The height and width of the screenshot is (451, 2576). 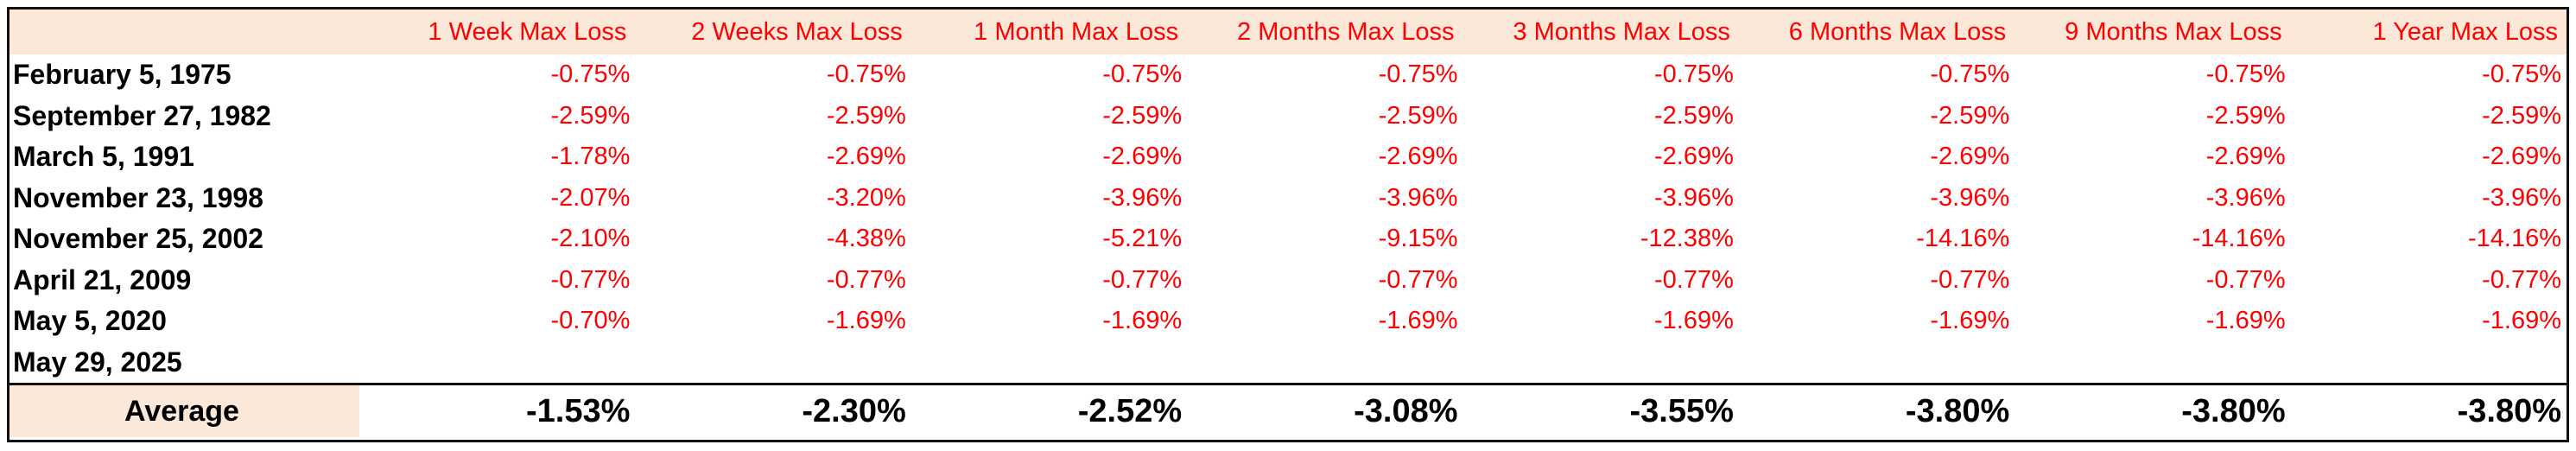 What do you see at coordinates (1418, 239) in the screenshot?
I see `loss-value-cell: -9.15%` at bounding box center [1418, 239].